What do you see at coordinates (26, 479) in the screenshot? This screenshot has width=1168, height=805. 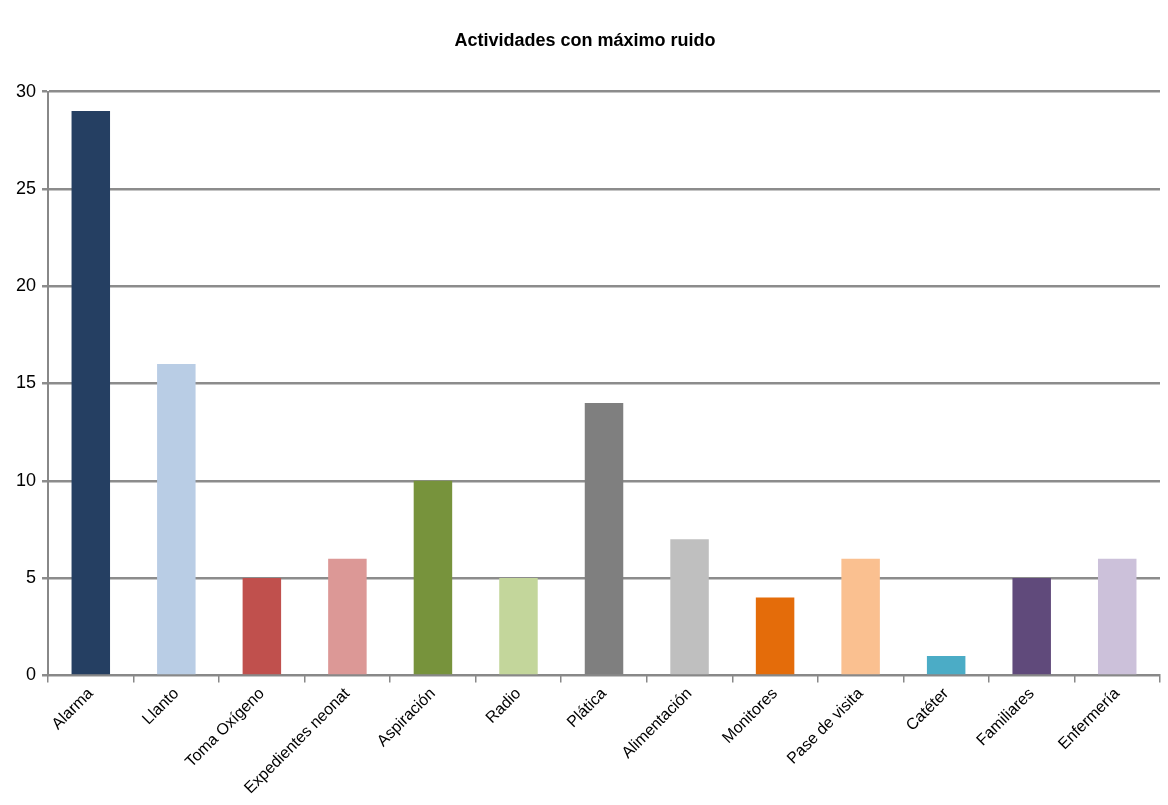 I see `y-tick-label: 10` at bounding box center [26, 479].